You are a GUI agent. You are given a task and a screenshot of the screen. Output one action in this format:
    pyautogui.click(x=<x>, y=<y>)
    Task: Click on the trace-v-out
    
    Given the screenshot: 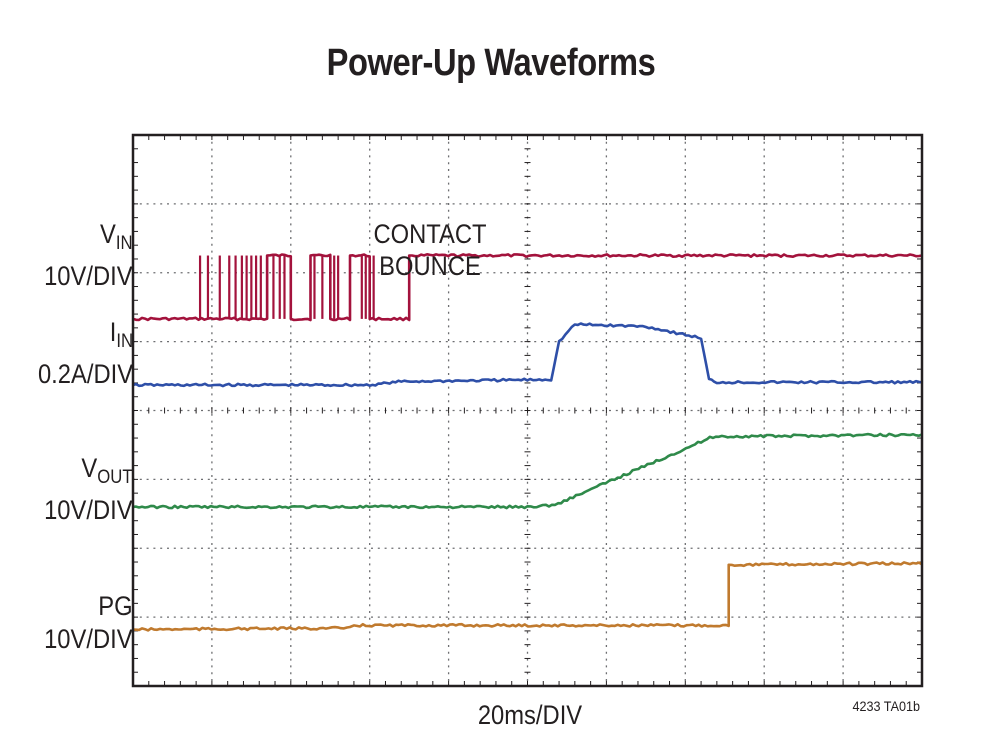 What is the action you would take?
    pyautogui.click(x=527, y=471)
    